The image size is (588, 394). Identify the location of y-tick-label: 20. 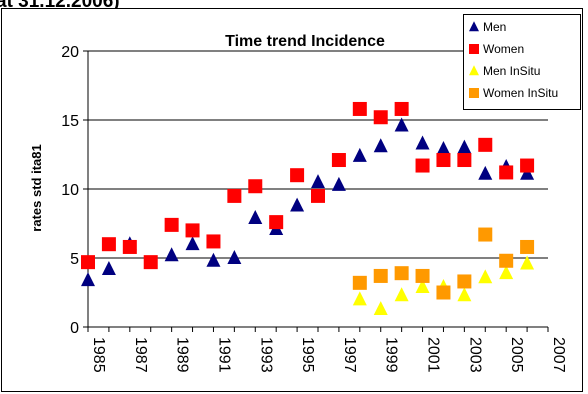
(70, 52).